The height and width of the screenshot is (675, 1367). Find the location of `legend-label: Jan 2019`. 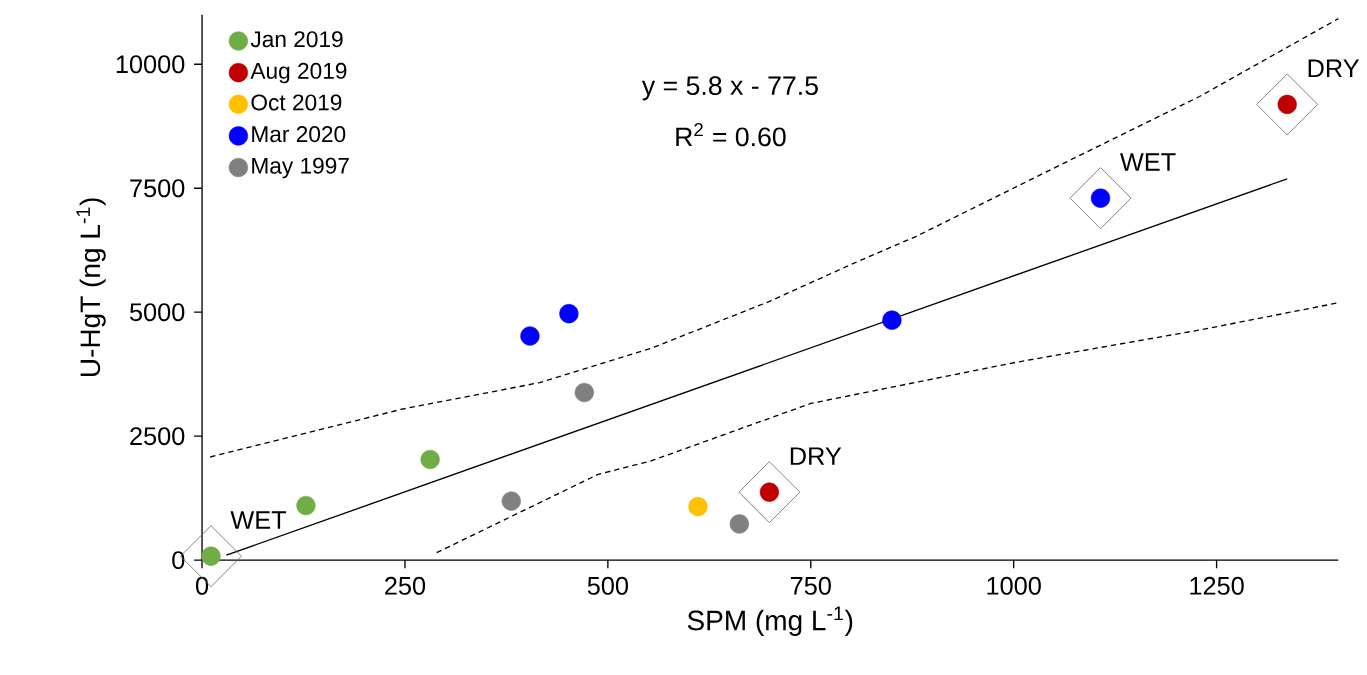

legend-label: Jan 2019 is located at coordinates (296, 39).